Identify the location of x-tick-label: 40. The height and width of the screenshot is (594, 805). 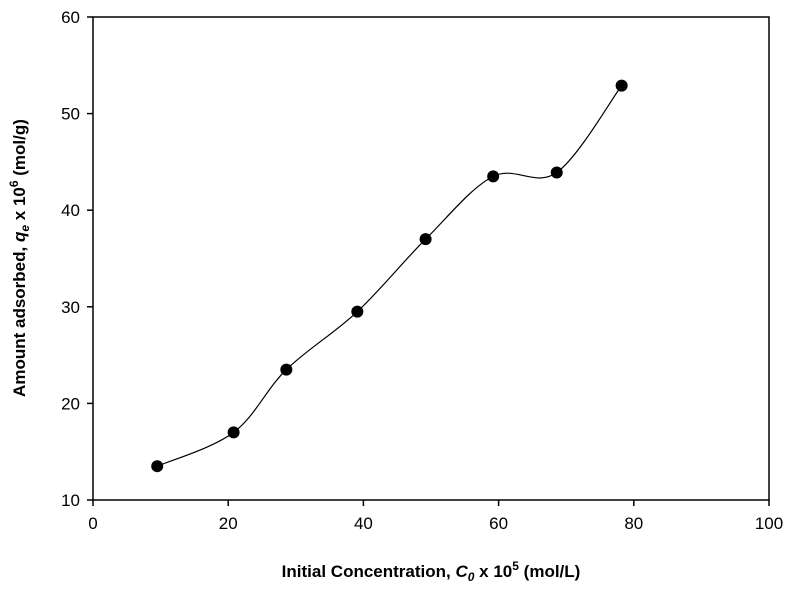
(363, 523).